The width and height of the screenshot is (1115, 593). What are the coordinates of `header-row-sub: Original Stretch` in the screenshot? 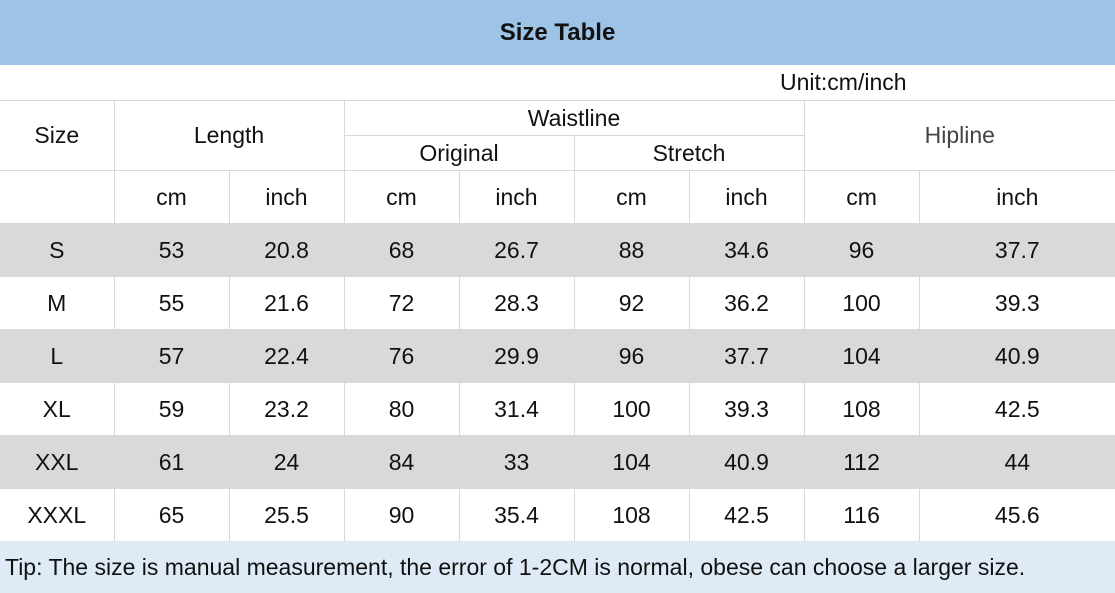 It's located at (557, 153).